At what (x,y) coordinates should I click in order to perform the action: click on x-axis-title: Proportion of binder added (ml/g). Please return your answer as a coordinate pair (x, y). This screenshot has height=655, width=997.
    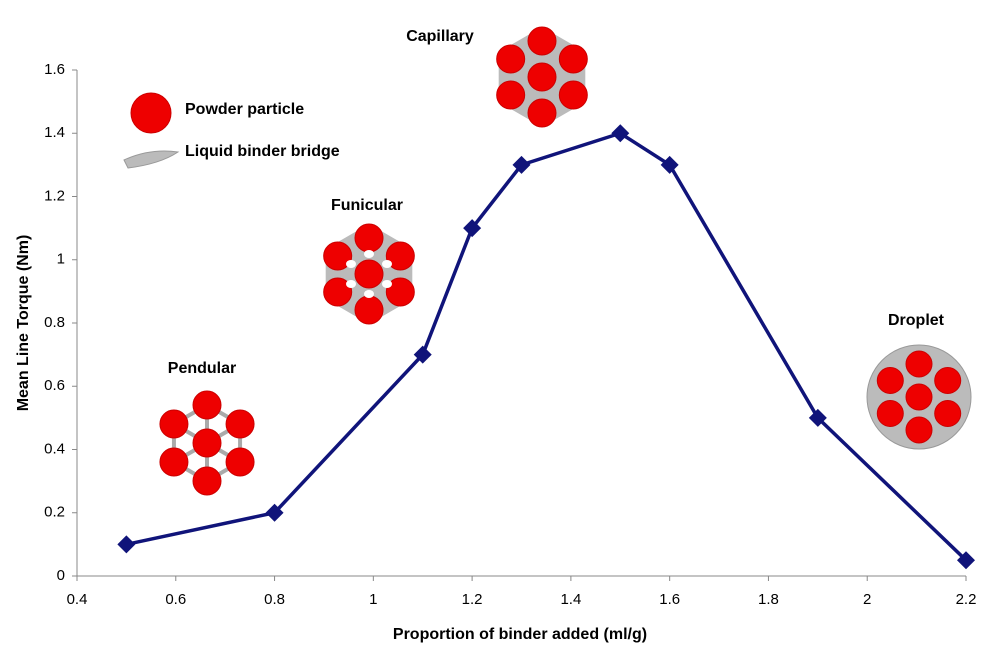
    Looking at the image, I should click on (520, 634).